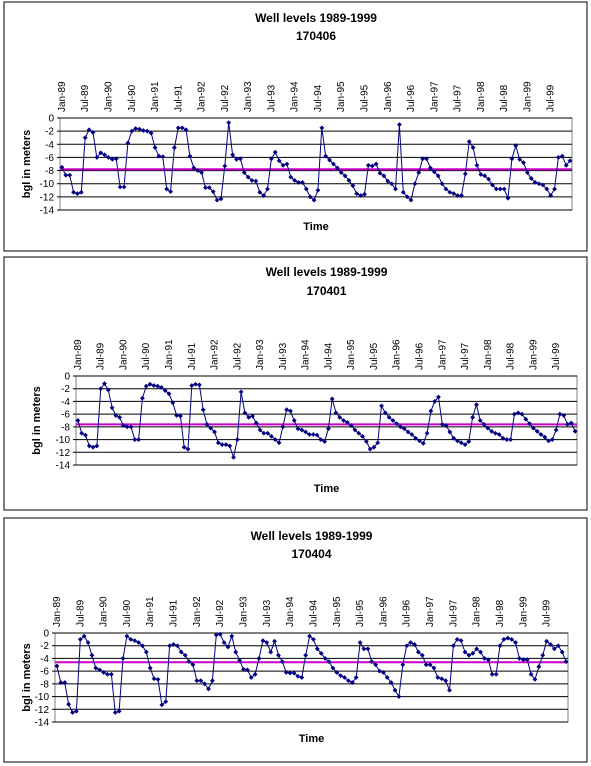 The width and height of the screenshot is (591, 766). What do you see at coordinates (132, 98) in the screenshot?
I see `x-tick-label: Jul-90` at bounding box center [132, 98].